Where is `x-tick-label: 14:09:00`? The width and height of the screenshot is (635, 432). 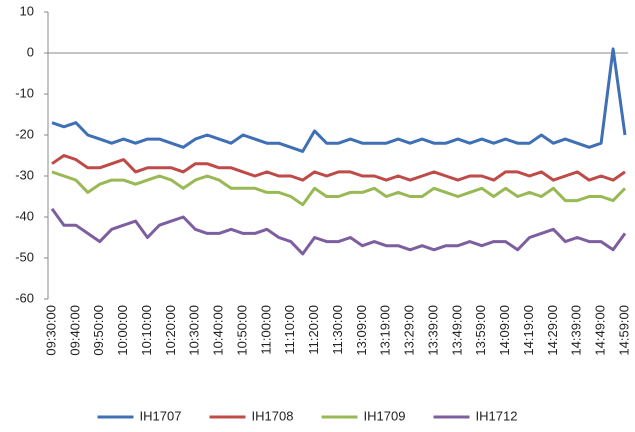
x-tick-label: 14:09:00 is located at coordinates (504, 330).